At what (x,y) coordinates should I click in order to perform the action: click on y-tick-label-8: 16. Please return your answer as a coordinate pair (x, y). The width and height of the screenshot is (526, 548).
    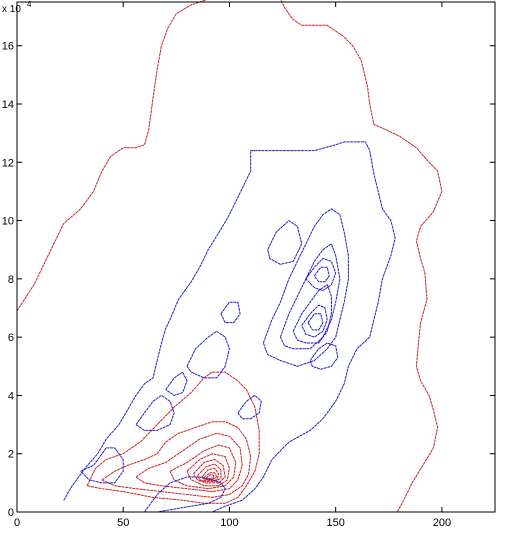
    Looking at the image, I should click on (8, 47).